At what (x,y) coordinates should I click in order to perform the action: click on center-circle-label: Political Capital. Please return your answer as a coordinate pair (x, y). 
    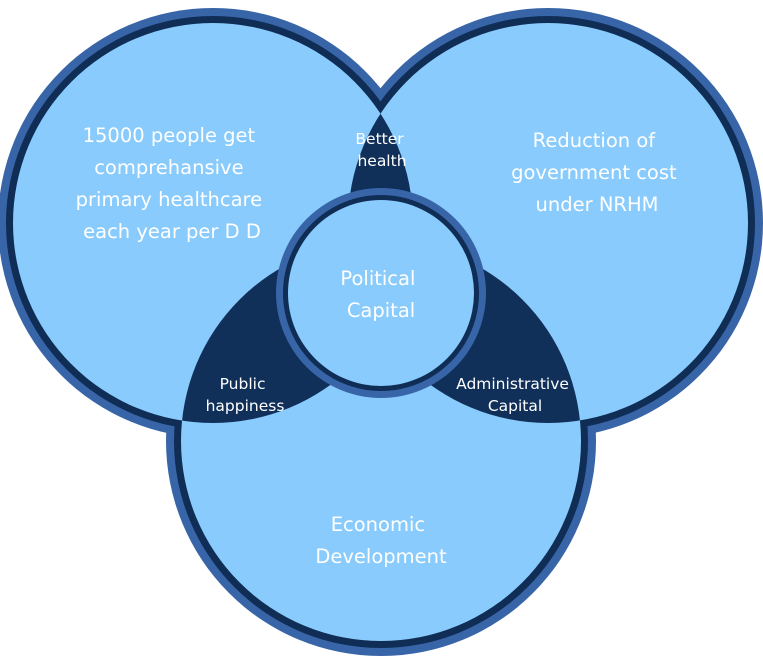
    Looking at the image, I should click on (380, 294).